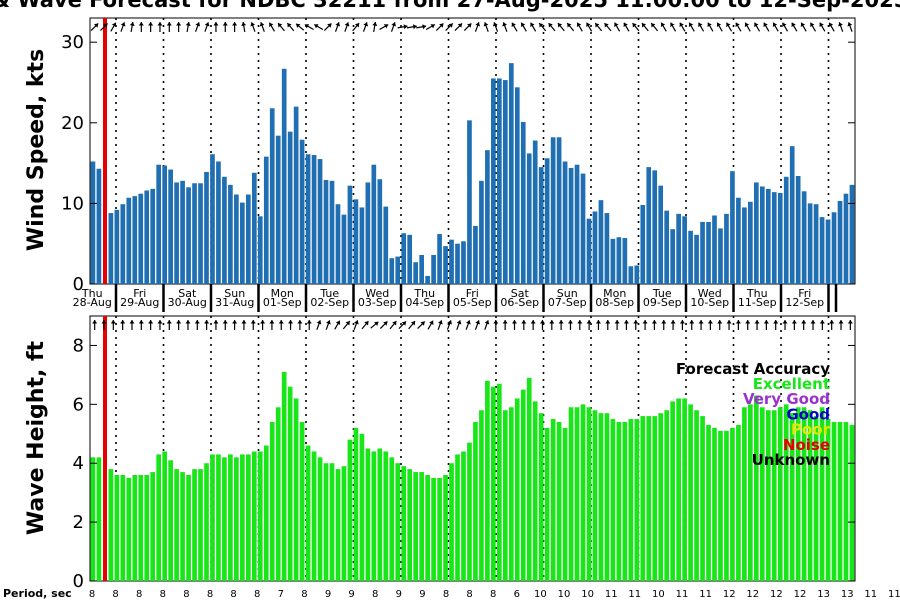  I want to click on period-value-label: 6, so click(517, 594).